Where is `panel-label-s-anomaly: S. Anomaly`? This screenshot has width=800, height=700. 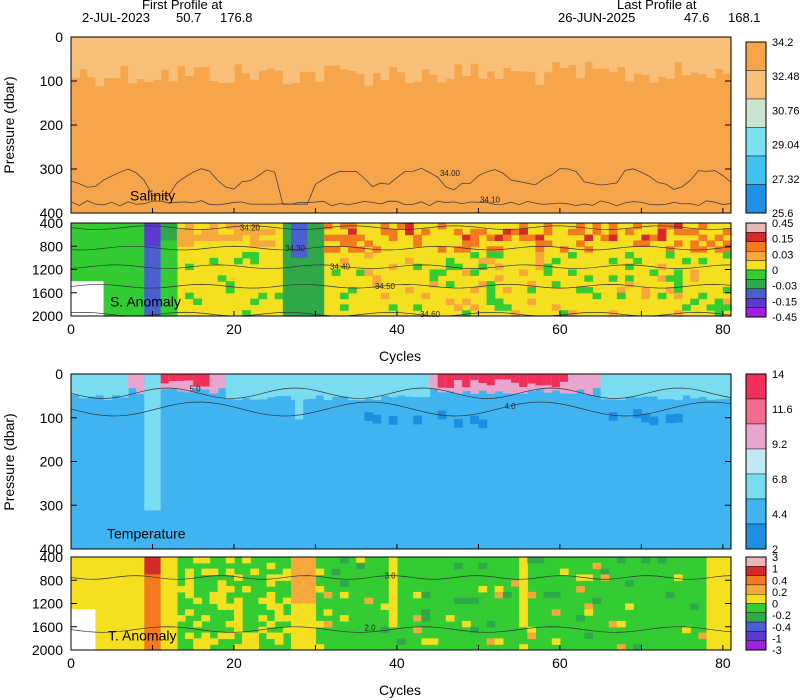 panel-label-s-anomaly: S. Anomaly is located at coordinates (145, 302).